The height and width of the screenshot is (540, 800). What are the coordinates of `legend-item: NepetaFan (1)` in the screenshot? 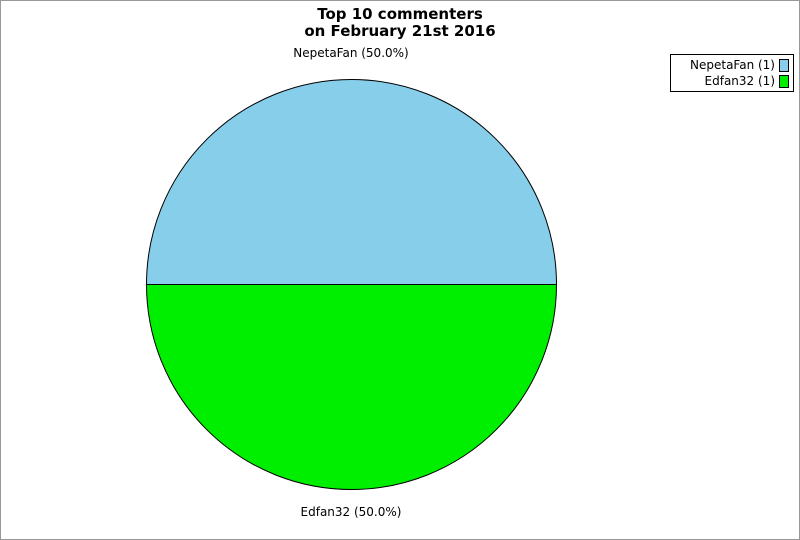 It's located at (732, 65).